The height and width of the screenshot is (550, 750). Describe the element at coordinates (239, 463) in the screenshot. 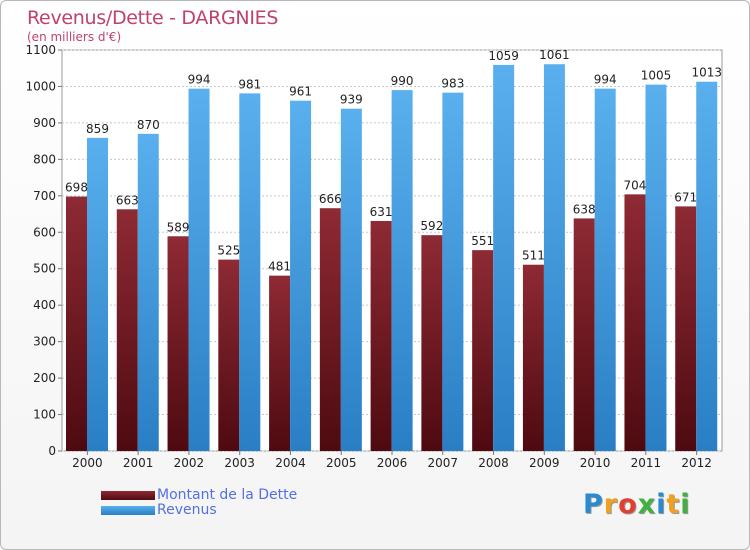

I see `x-tick-label: 2003` at that location.